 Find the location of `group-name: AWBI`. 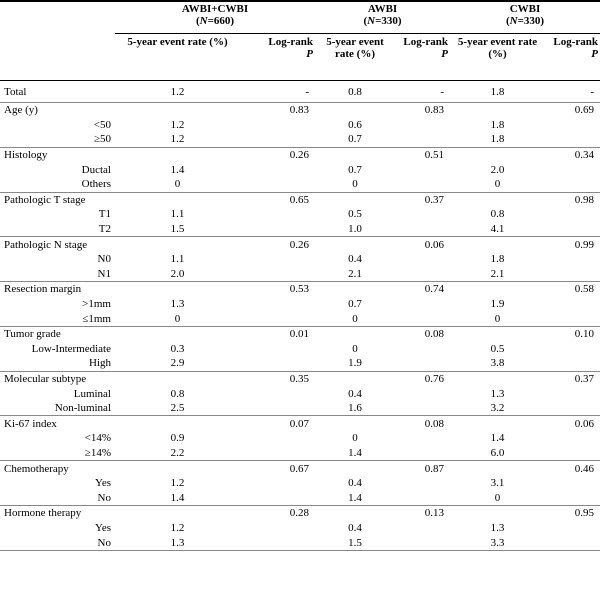

group-name: AWBI is located at coordinates (382, 9).